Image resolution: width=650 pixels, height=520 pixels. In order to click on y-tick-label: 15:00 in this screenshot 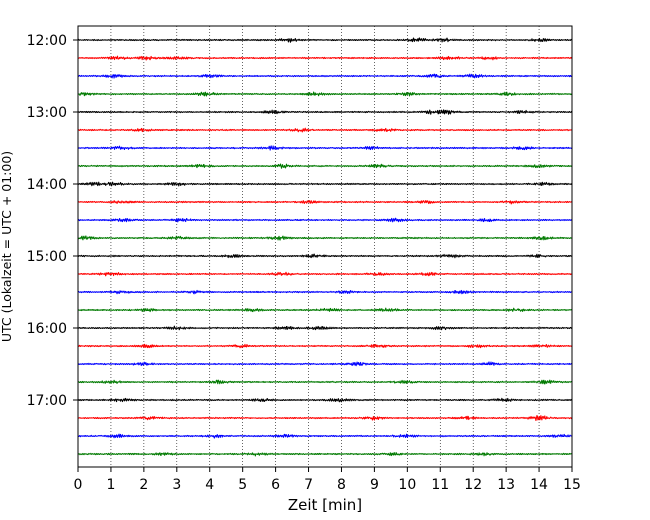, I will do `click(47, 257)`.